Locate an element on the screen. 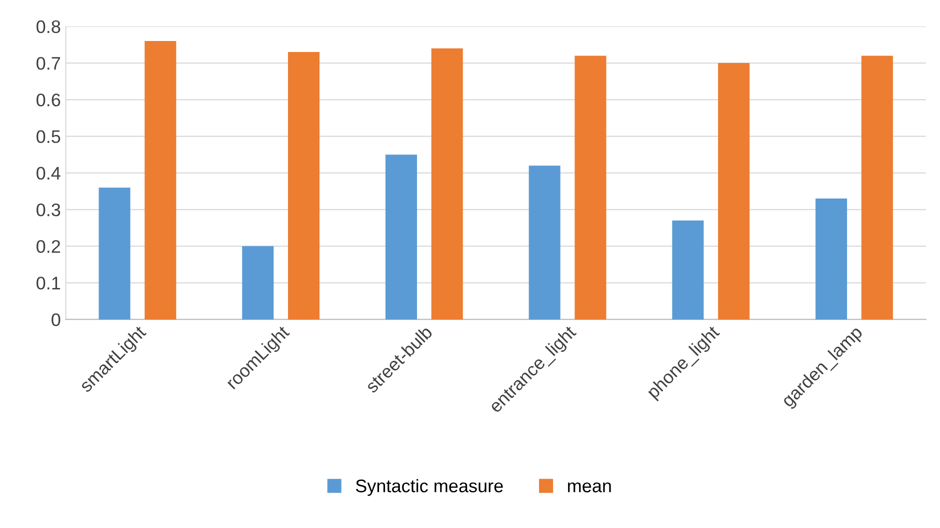  legend-label: Syntactic measure is located at coordinates (429, 487).